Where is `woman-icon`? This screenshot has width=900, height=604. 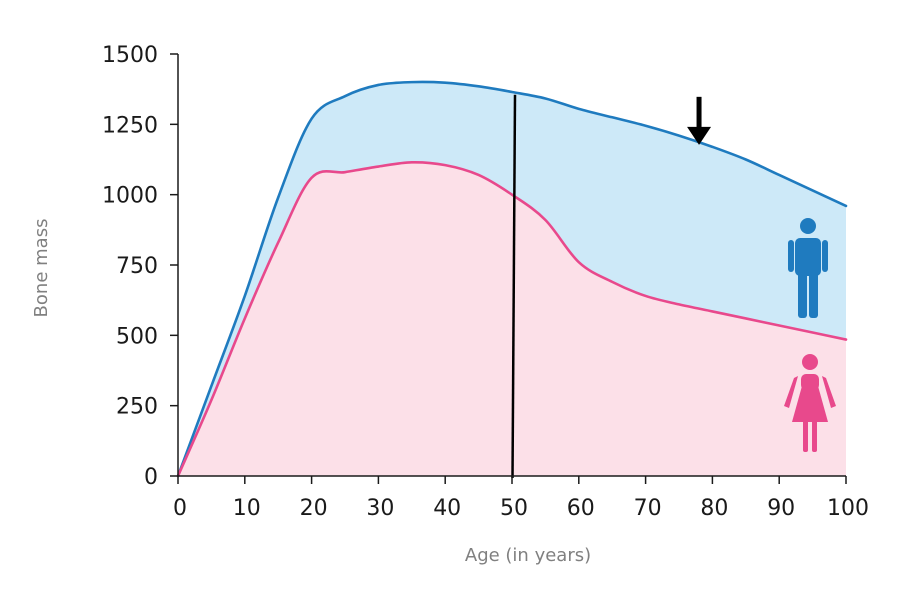 woman-icon is located at coordinates (810, 403).